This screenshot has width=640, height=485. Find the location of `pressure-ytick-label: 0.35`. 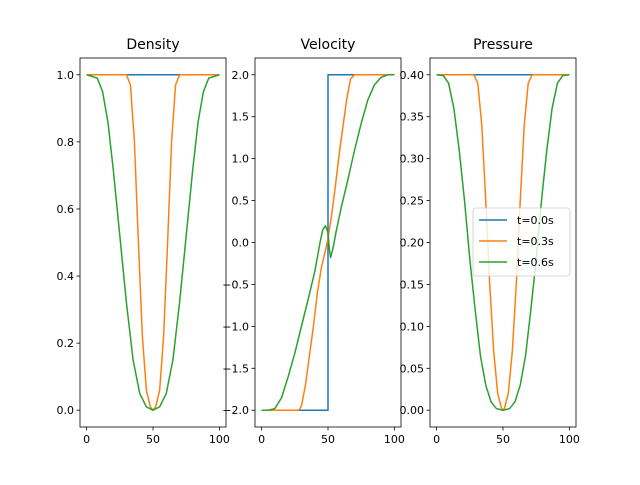

pressure-ytick-label: 0.35 is located at coordinates (412, 117).